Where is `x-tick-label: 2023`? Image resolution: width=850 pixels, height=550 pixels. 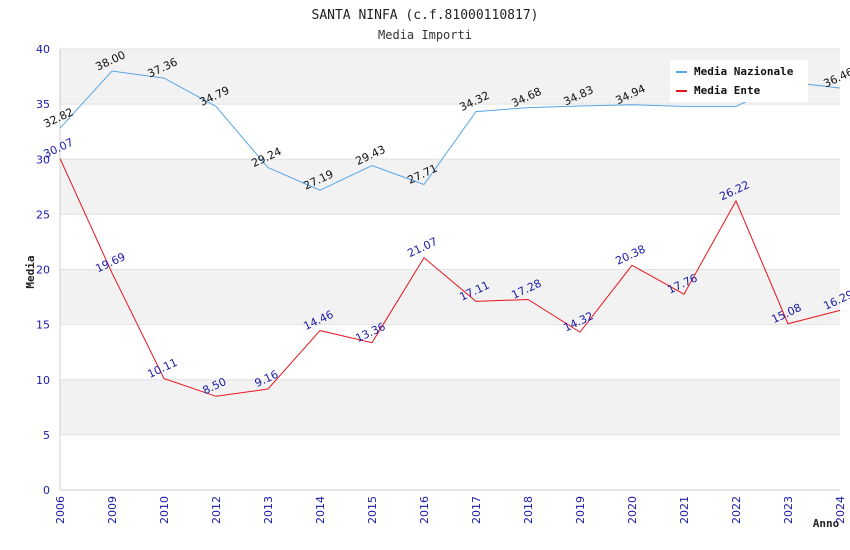 x-tick-label: 2023 is located at coordinates (788, 510).